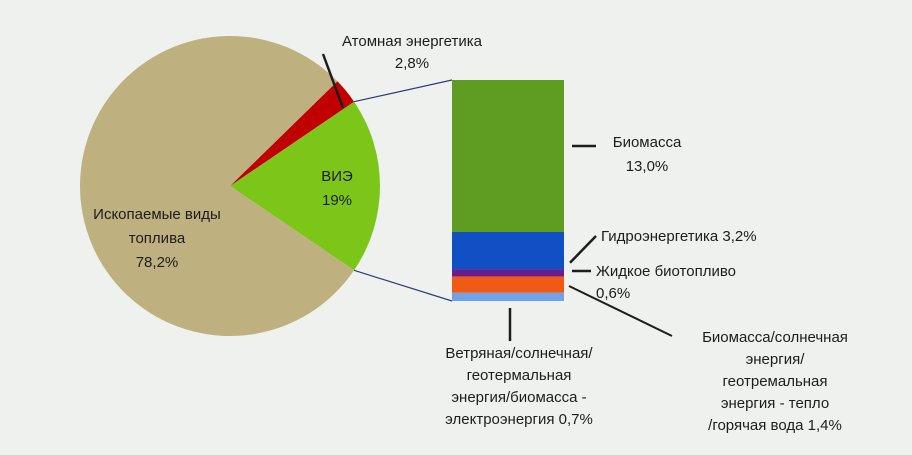  What do you see at coordinates (508, 251) in the screenshot?
I see `bar-segment-hydro` at bounding box center [508, 251].